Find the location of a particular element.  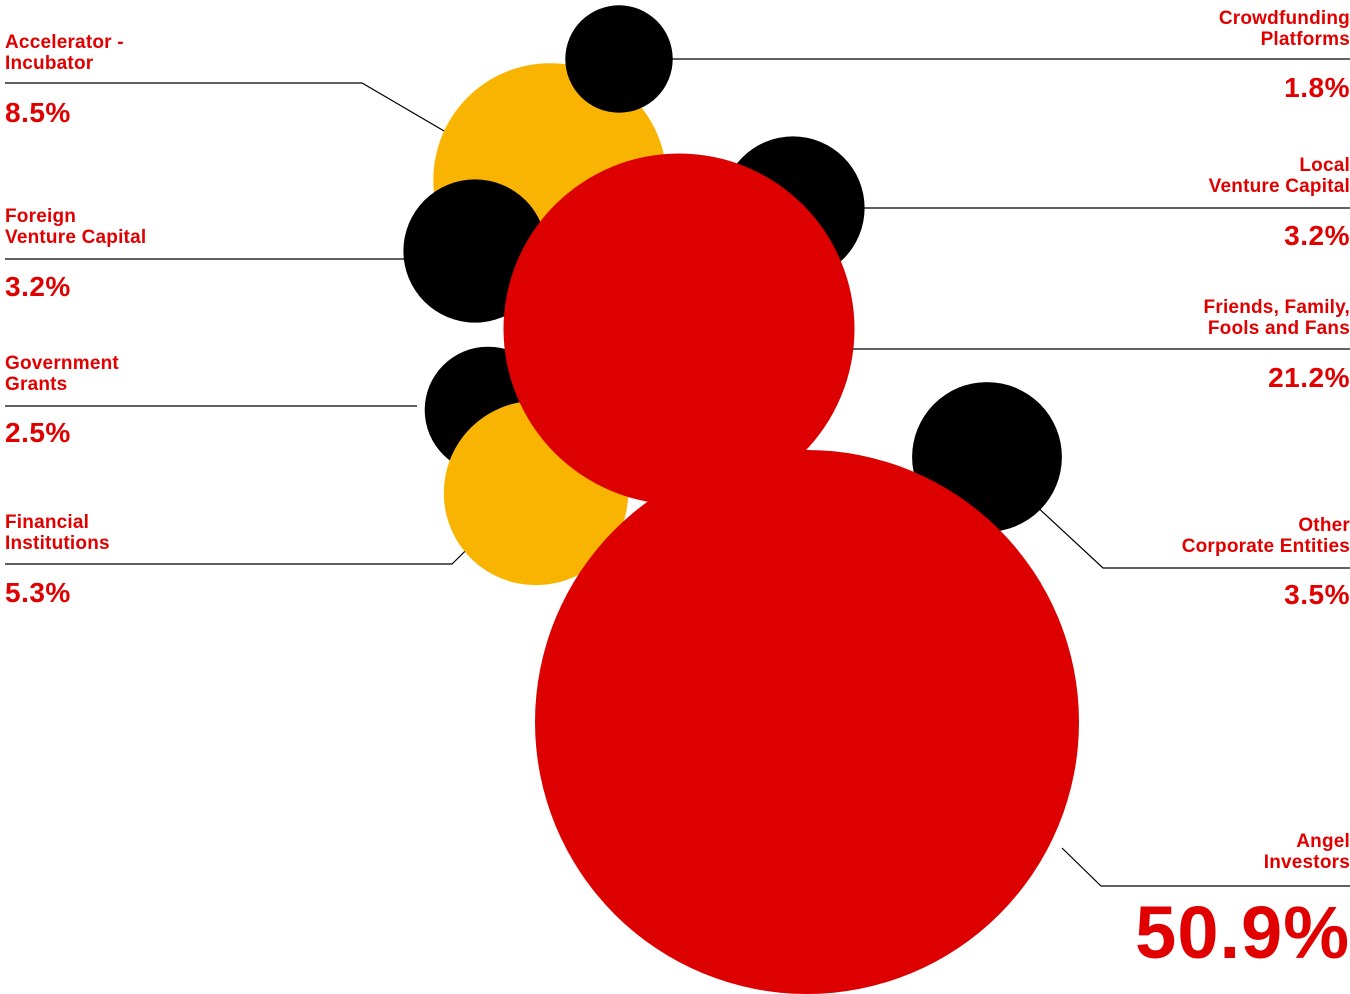

series-value-label: 21.2% is located at coordinates (1309, 377).